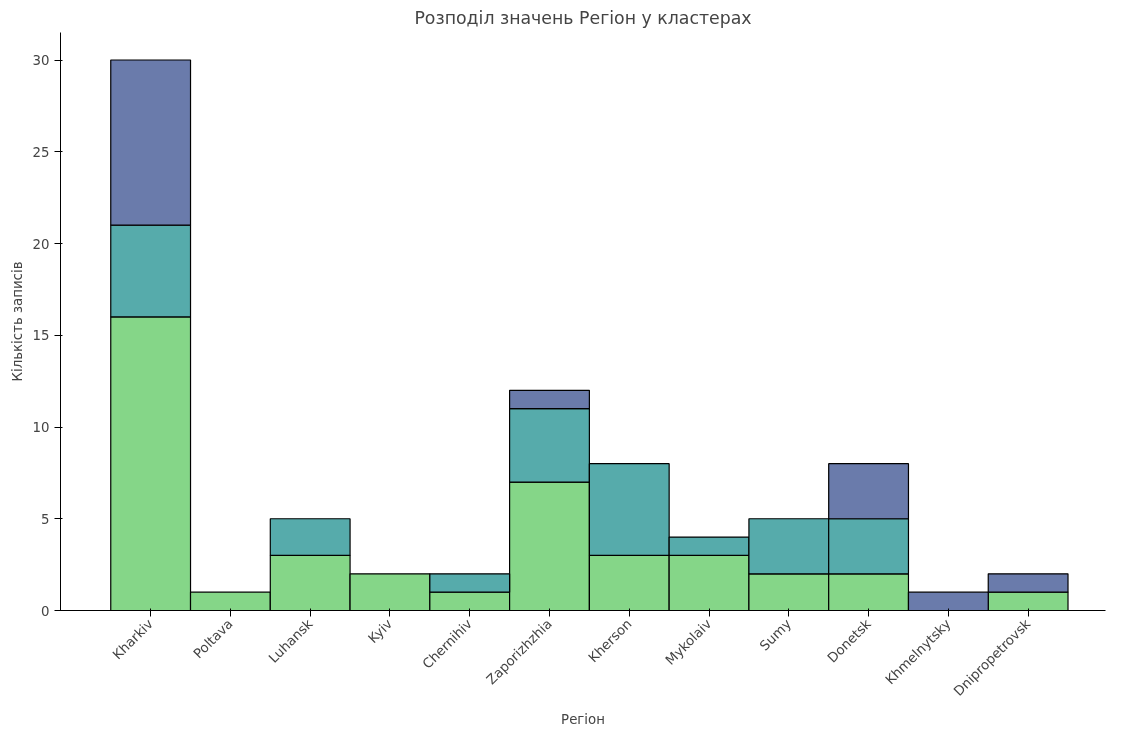 The width and height of the screenshot is (1123, 738). What do you see at coordinates (41, 336) in the screenshot?
I see `y-tick-label: 15` at bounding box center [41, 336].